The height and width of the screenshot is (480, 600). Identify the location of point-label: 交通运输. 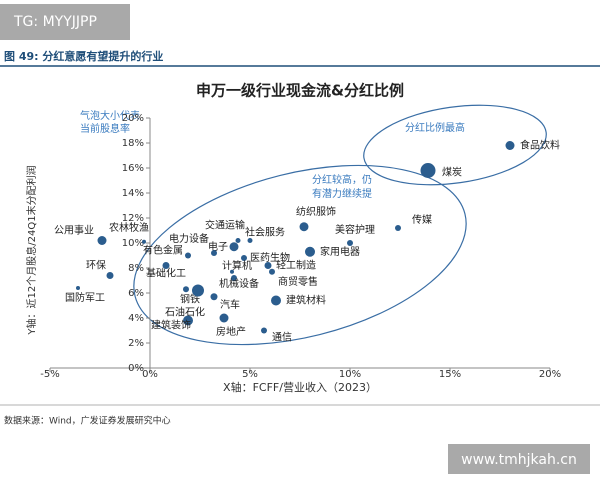
(225, 225).